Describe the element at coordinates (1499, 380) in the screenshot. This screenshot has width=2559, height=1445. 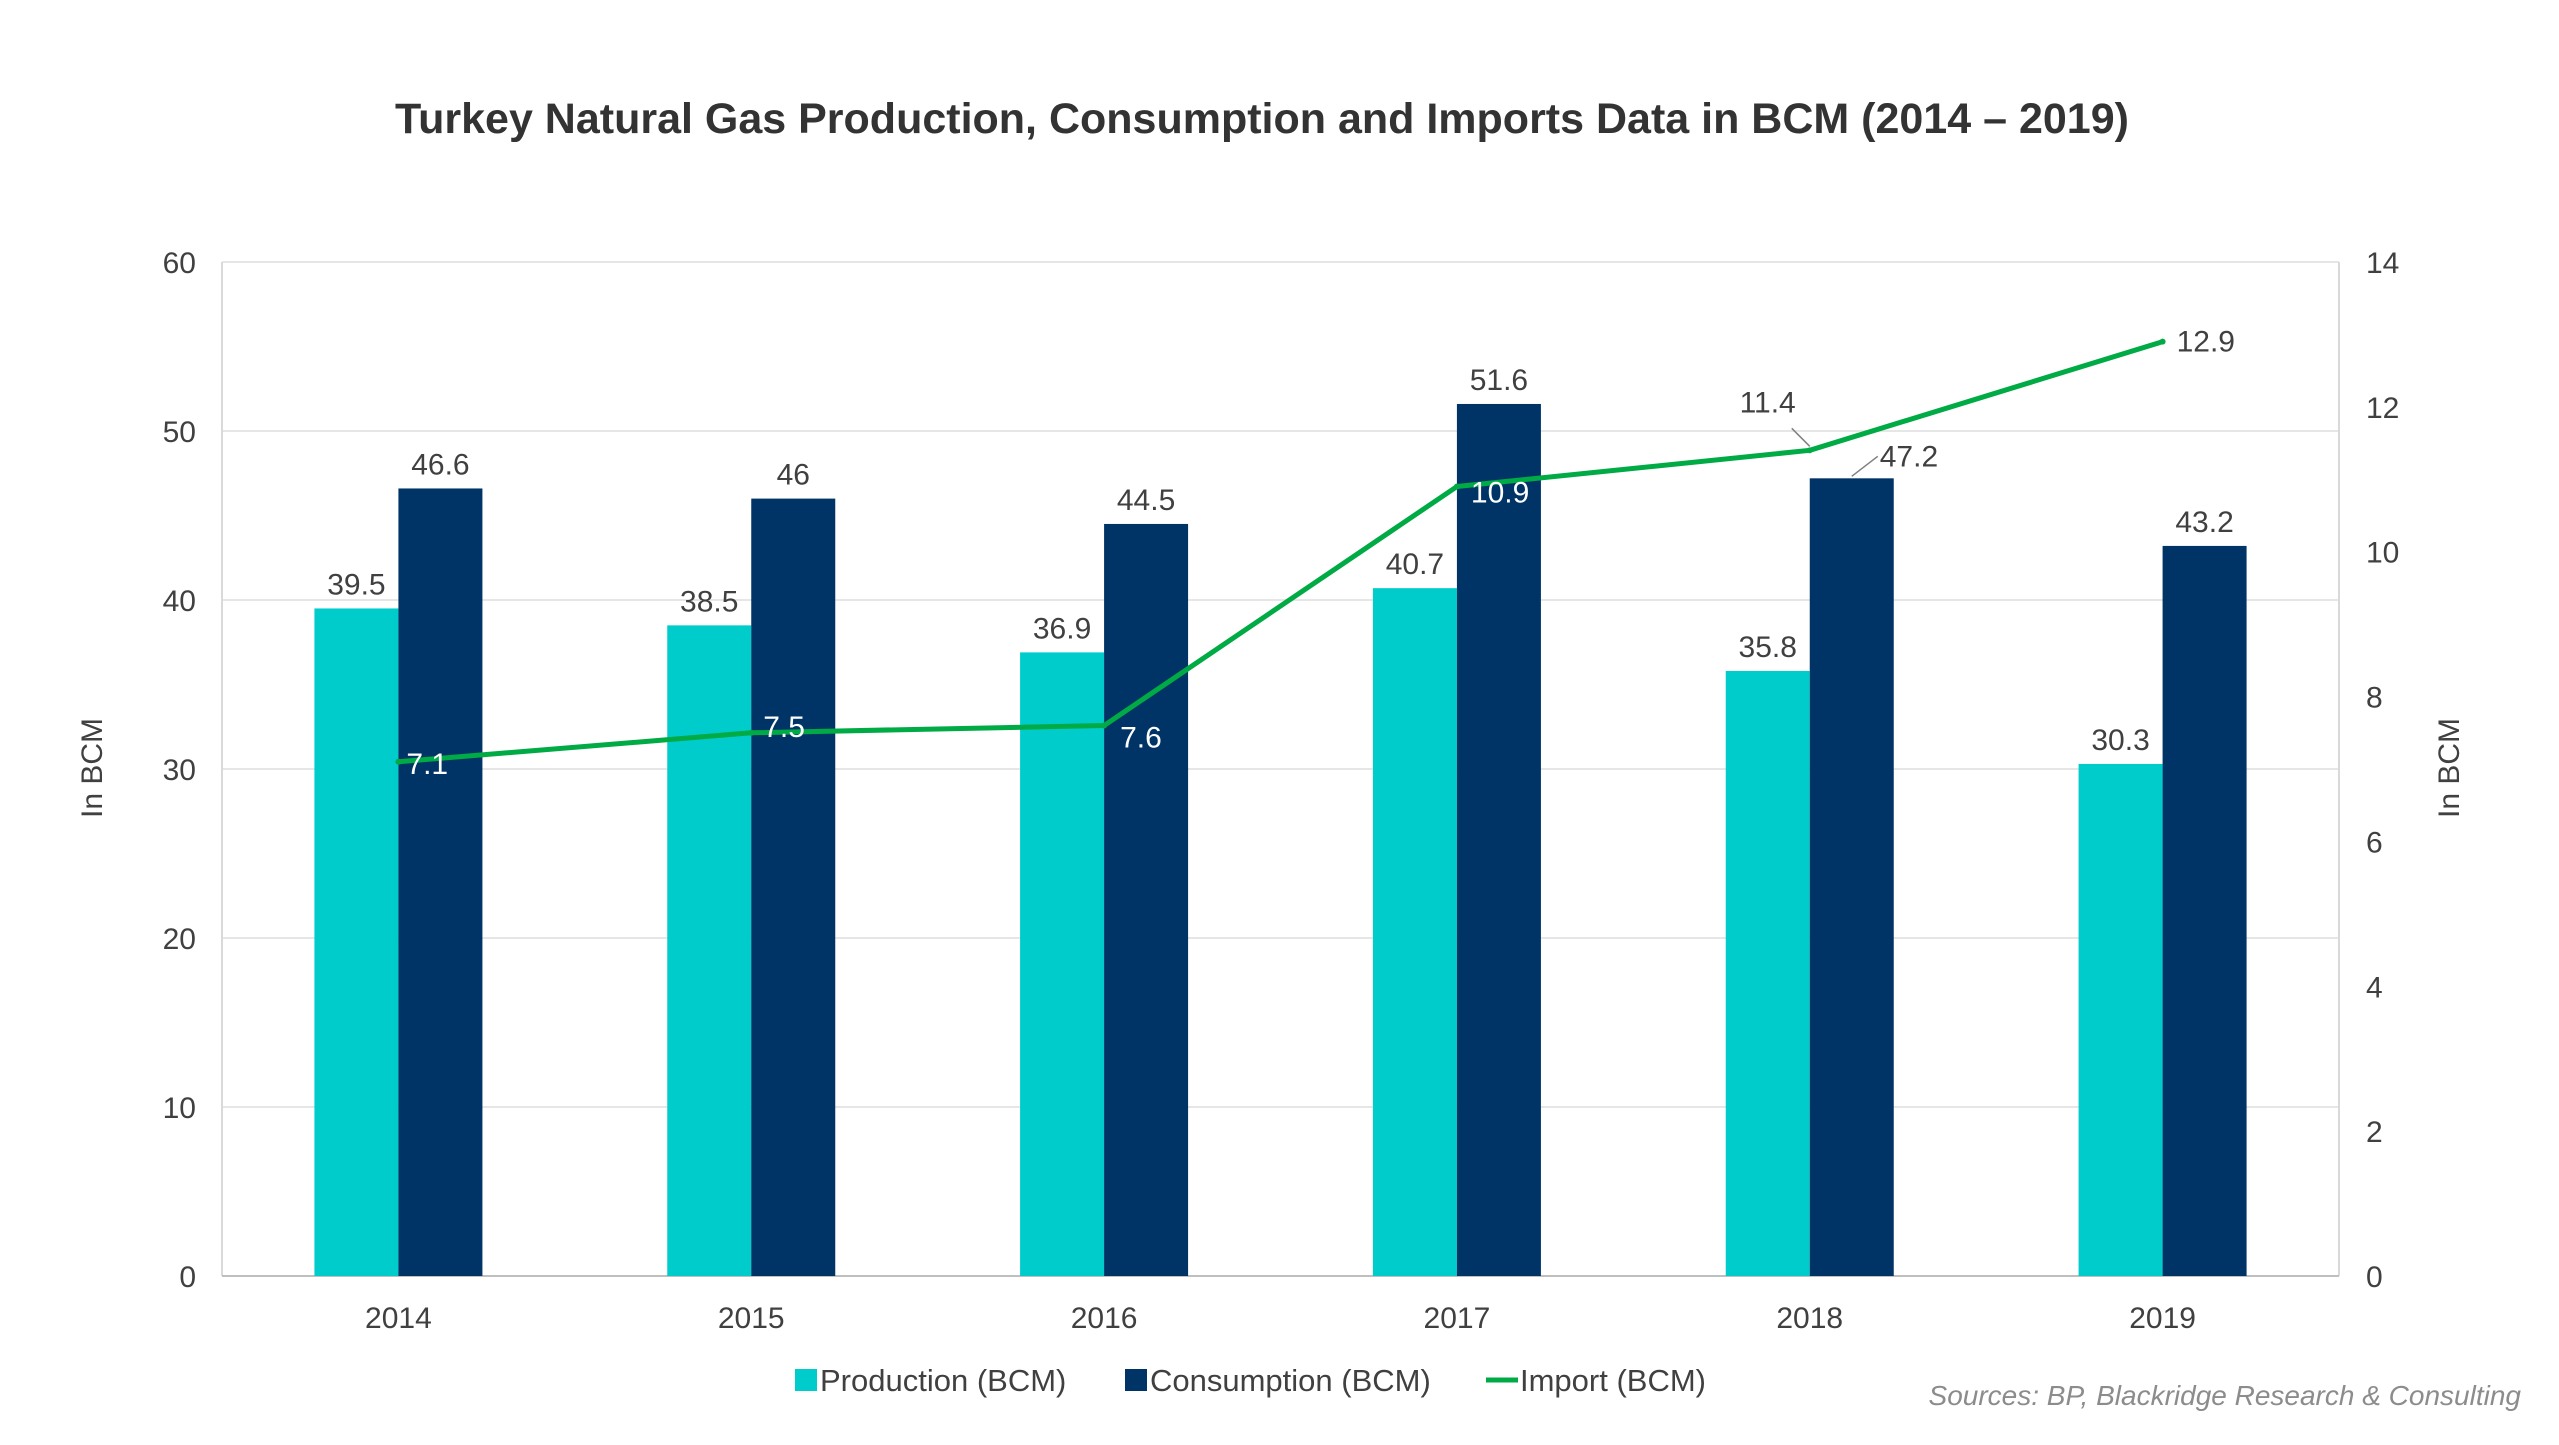
I see `label-consumption-2017: 51.6` at that location.